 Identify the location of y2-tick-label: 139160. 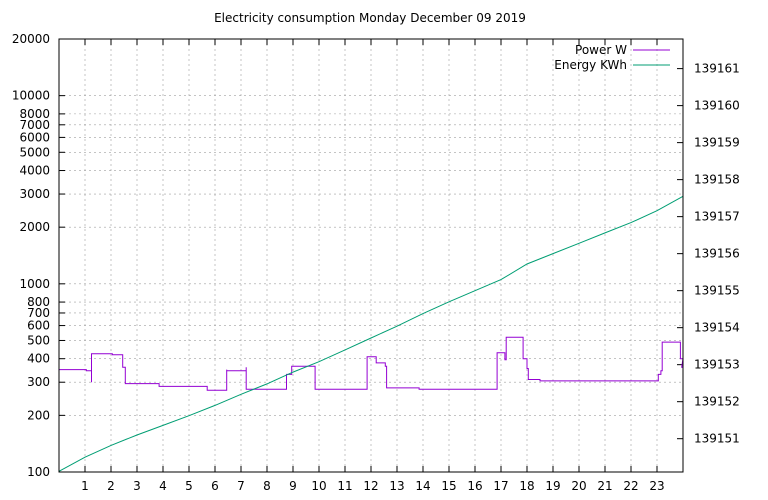
(717, 106).